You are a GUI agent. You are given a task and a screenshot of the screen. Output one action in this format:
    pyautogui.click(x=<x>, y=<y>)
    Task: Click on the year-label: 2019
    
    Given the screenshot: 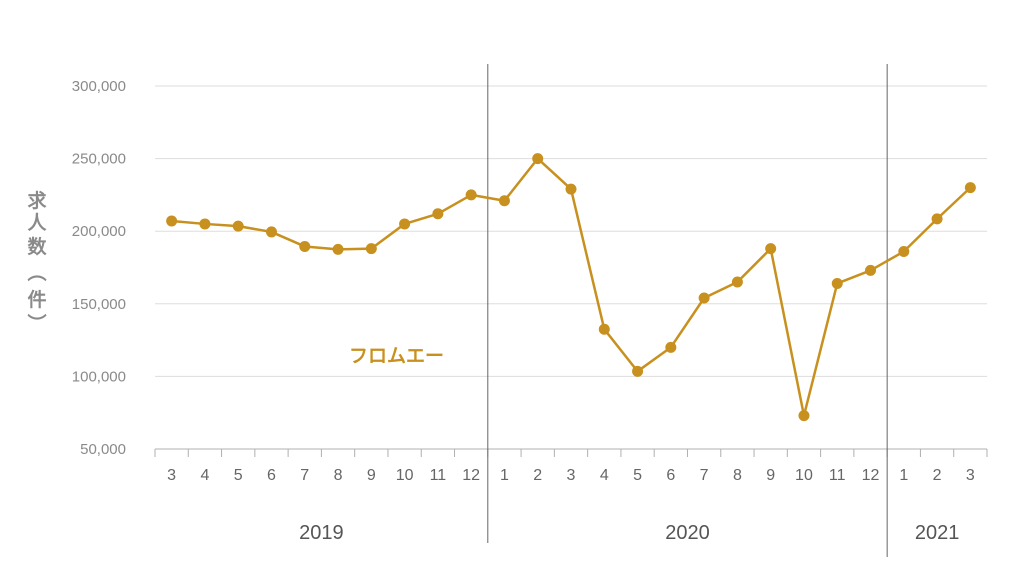 What is the action you would take?
    pyautogui.click(x=321, y=533)
    